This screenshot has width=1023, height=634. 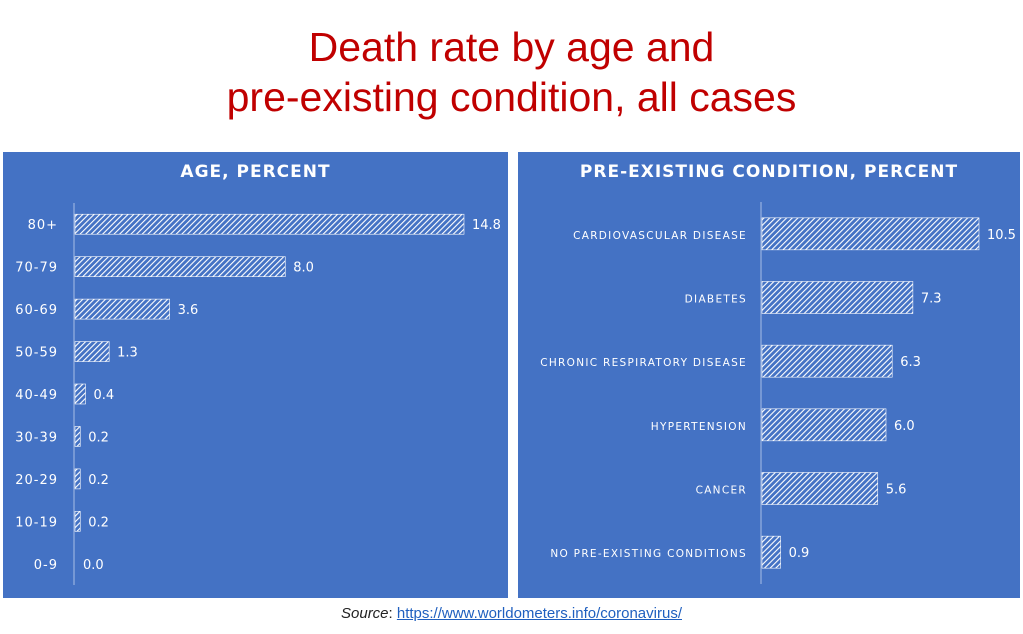 What do you see at coordinates (931, 299) in the screenshot?
I see `data-label: 7.3` at bounding box center [931, 299].